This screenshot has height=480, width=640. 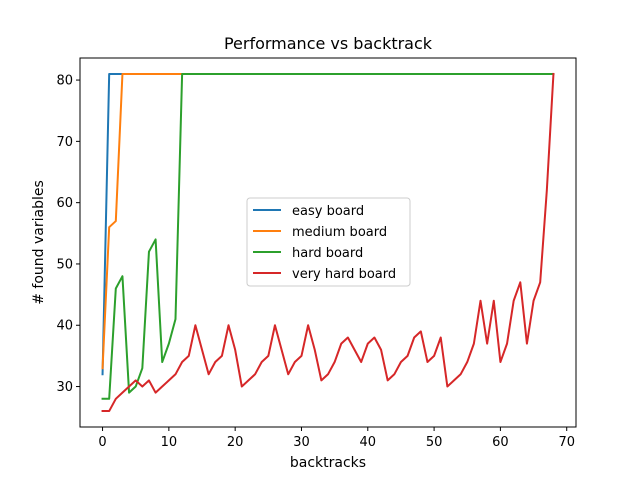 I want to click on legend-label-3: very hard board, so click(x=344, y=274).